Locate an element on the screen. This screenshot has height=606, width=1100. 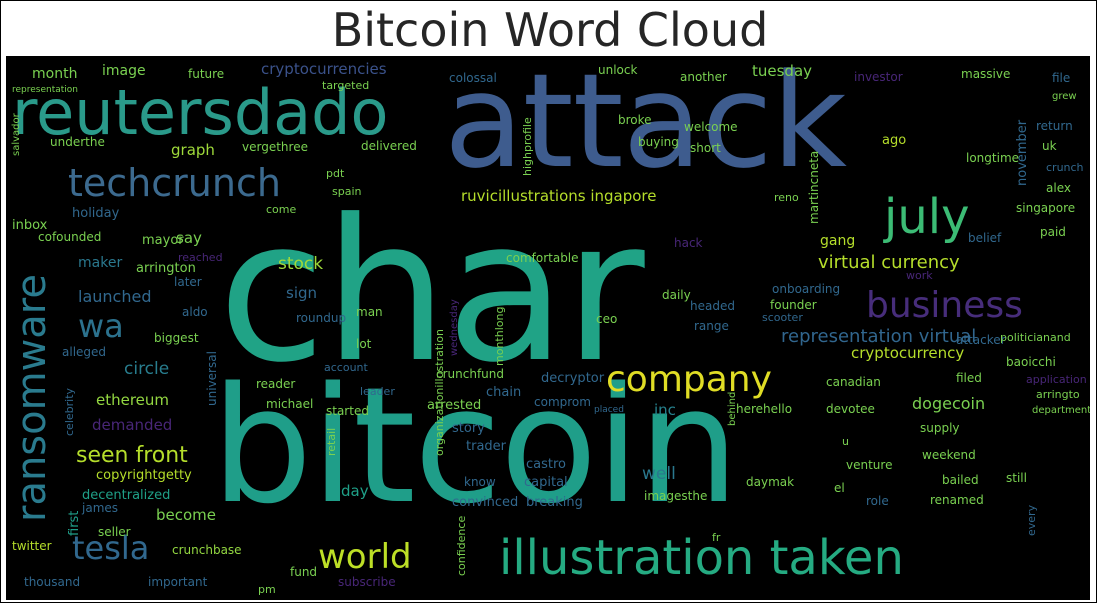
word: important is located at coordinates (178, 582).